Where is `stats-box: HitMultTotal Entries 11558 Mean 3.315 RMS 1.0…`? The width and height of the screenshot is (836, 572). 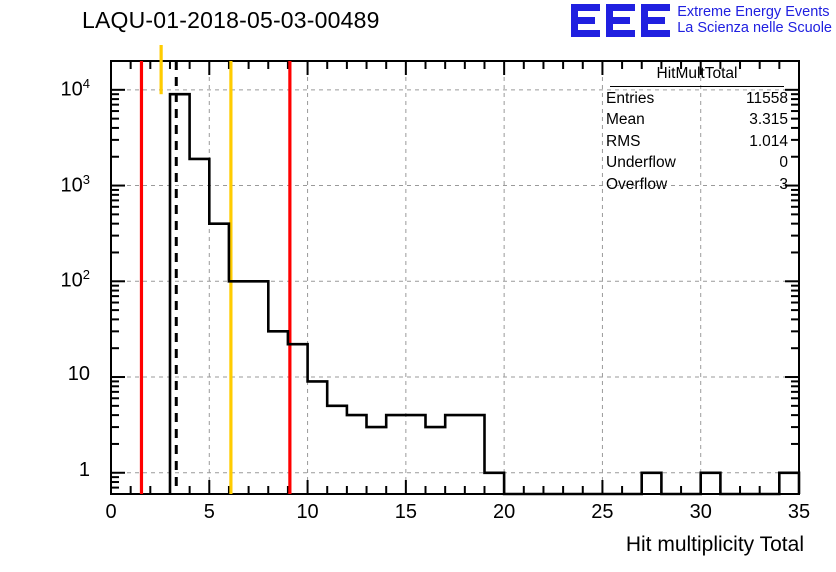
stats-box: HitMultTotal Entries 11558 Mean 3.315 RMS 1.0… is located at coordinates (697, 129).